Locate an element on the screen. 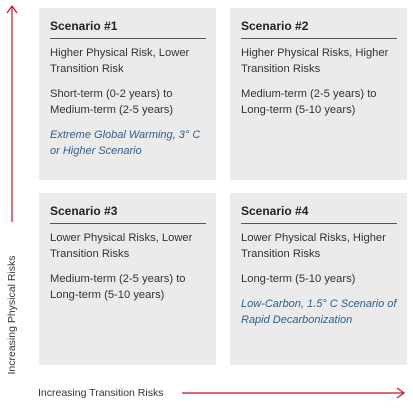 The height and width of the screenshot is (412, 413). y-axis: Increasing Physical Risks is located at coordinates (11, 206).